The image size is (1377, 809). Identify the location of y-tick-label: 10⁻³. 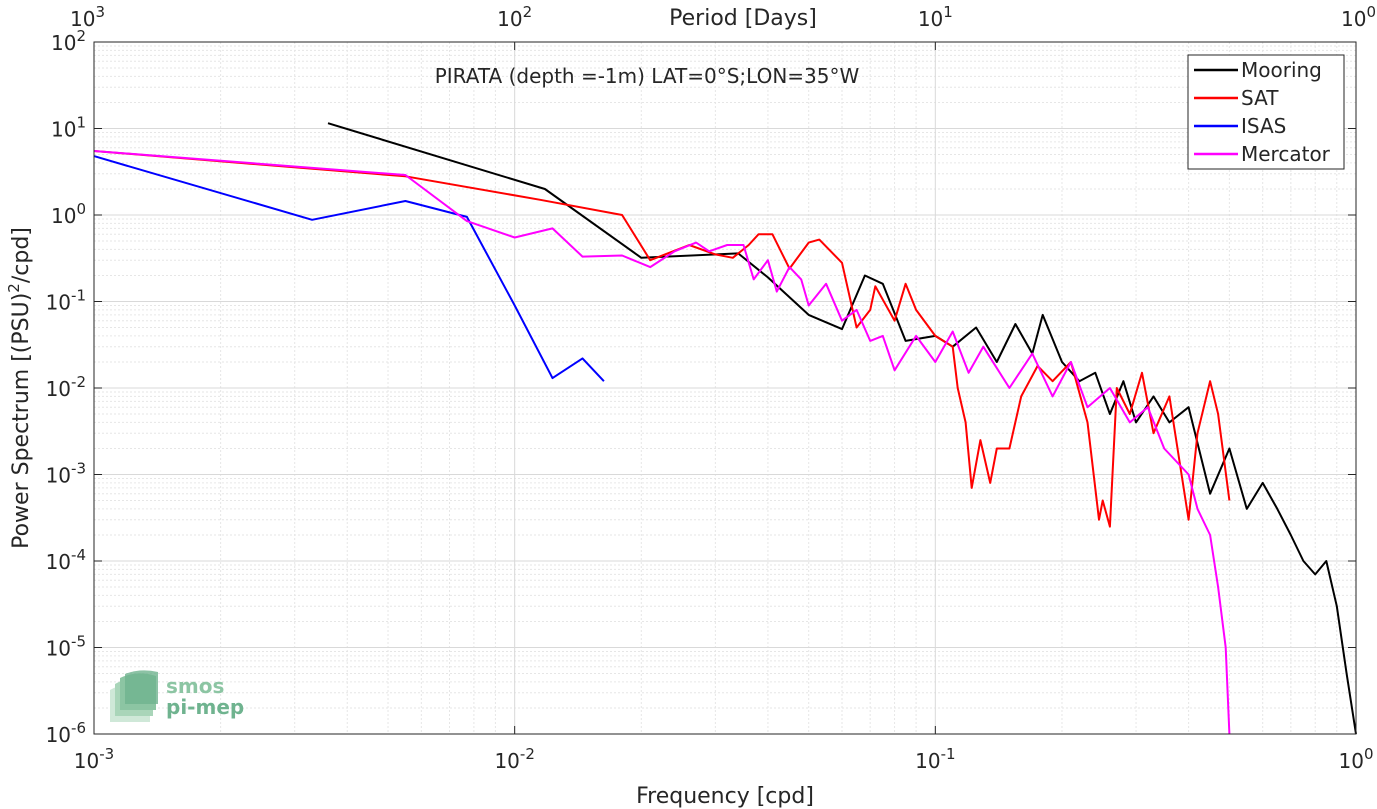
(66, 474).